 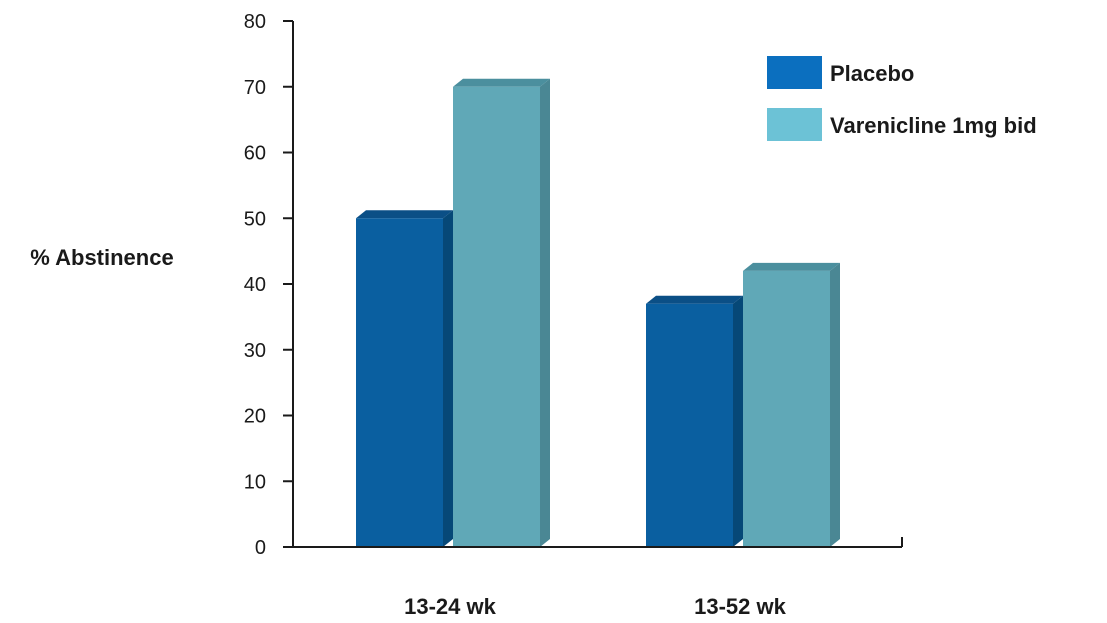 I want to click on y-tick-label: 70, so click(x=255, y=88).